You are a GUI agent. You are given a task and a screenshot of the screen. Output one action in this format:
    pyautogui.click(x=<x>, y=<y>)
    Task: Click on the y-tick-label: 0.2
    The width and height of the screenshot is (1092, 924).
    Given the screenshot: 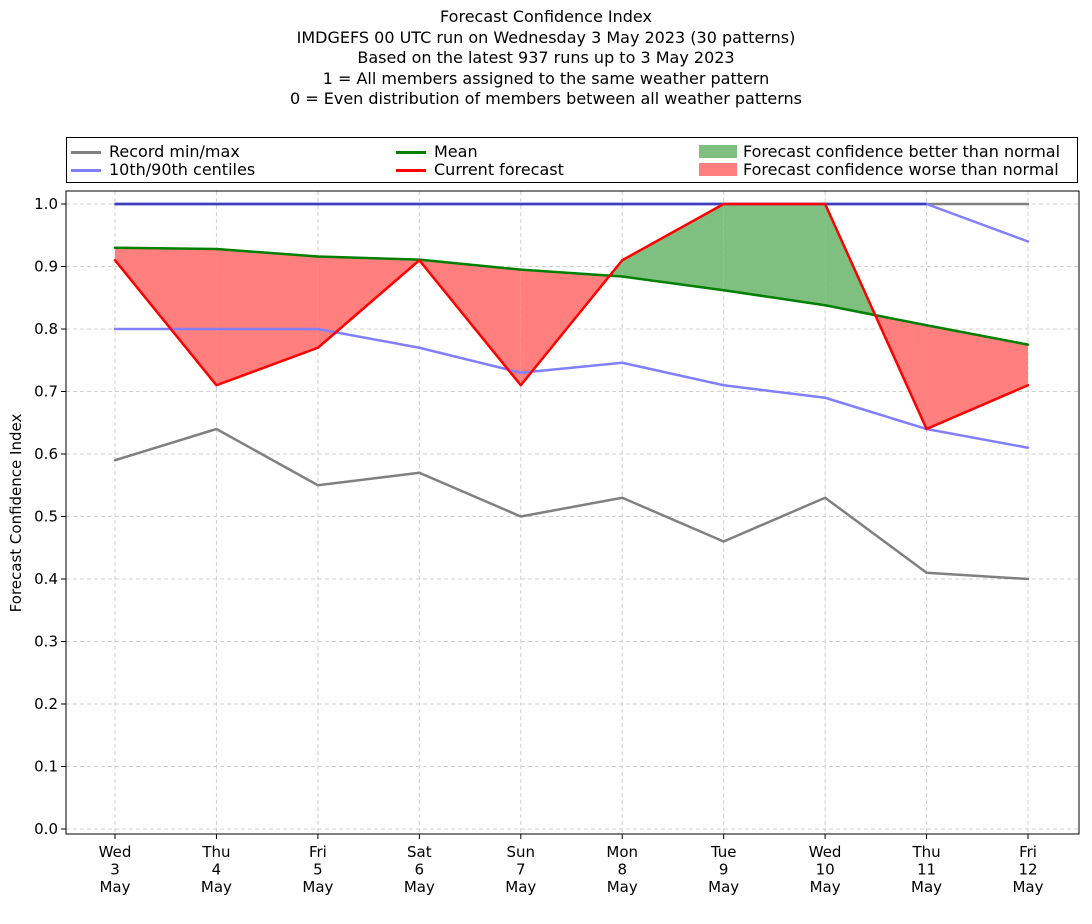 What is the action you would take?
    pyautogui.click(x=46, y=704)
    